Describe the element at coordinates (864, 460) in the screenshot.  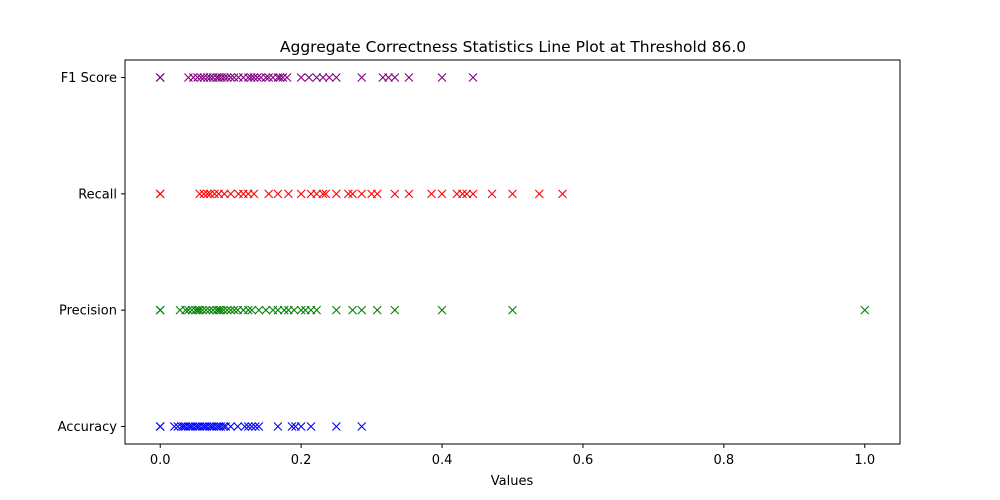
I see `x-tick-label: 1.0` at that location.